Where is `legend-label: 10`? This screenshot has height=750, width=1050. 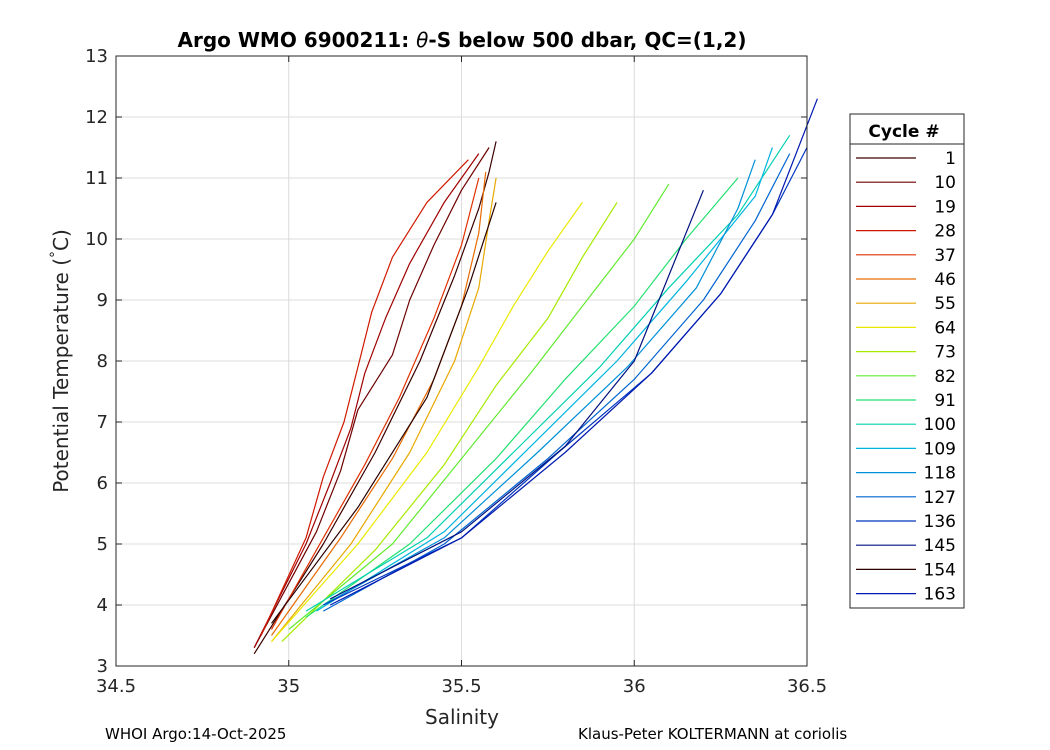
legend-label: 10 is located at coordinates (945, 183).